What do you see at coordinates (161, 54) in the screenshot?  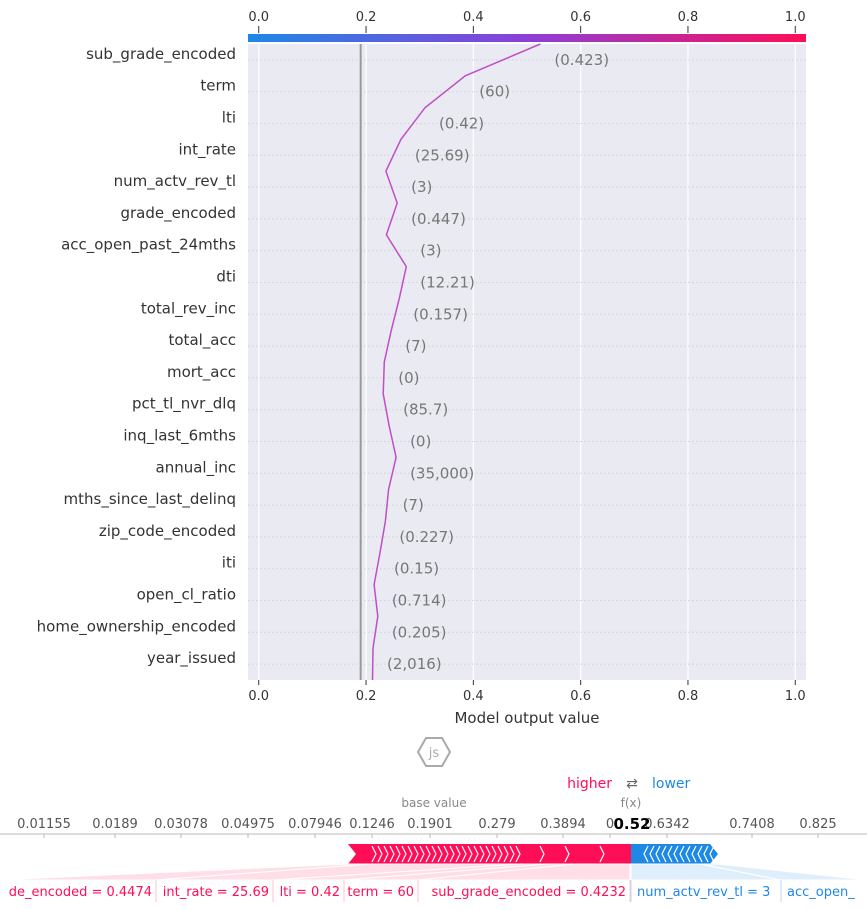 I see `feature-label: sub_grade_encoded` at bounding box center [161, 54].